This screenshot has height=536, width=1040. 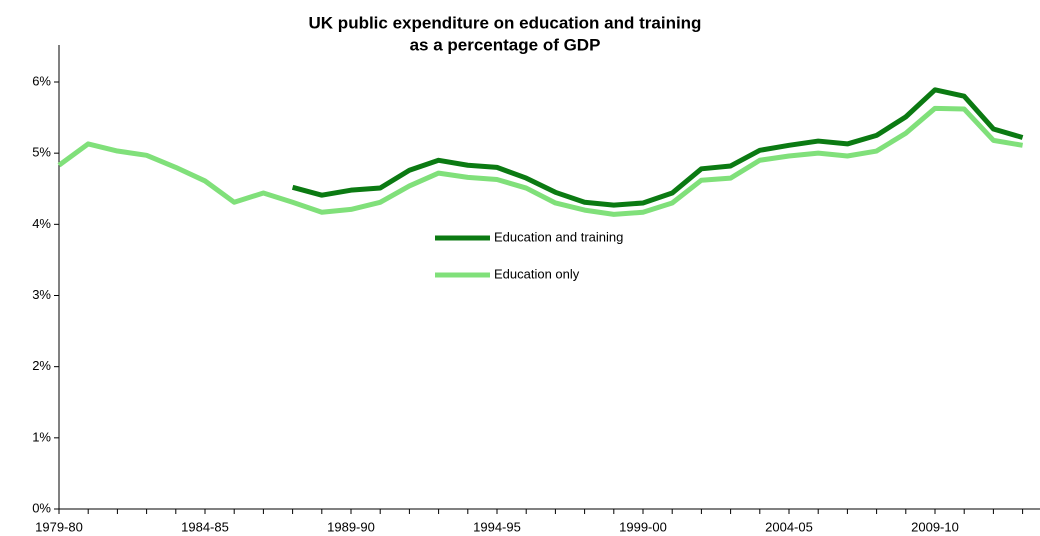 I want to click on chart-title: as a percentage of GDP, so click(x=505, y=44).